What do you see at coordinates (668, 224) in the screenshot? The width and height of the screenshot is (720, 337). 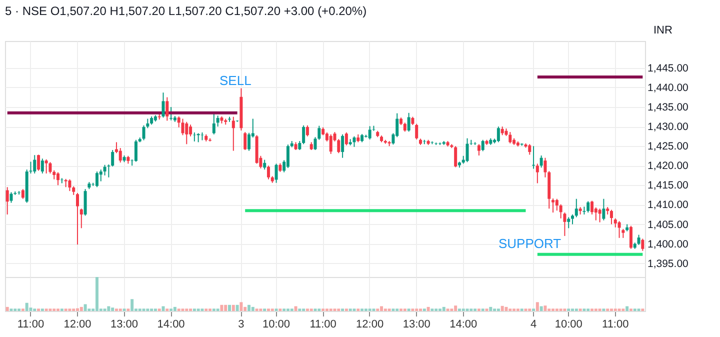 I see `y-tick-label: 1,405.00` at bounding box center [668, 224].